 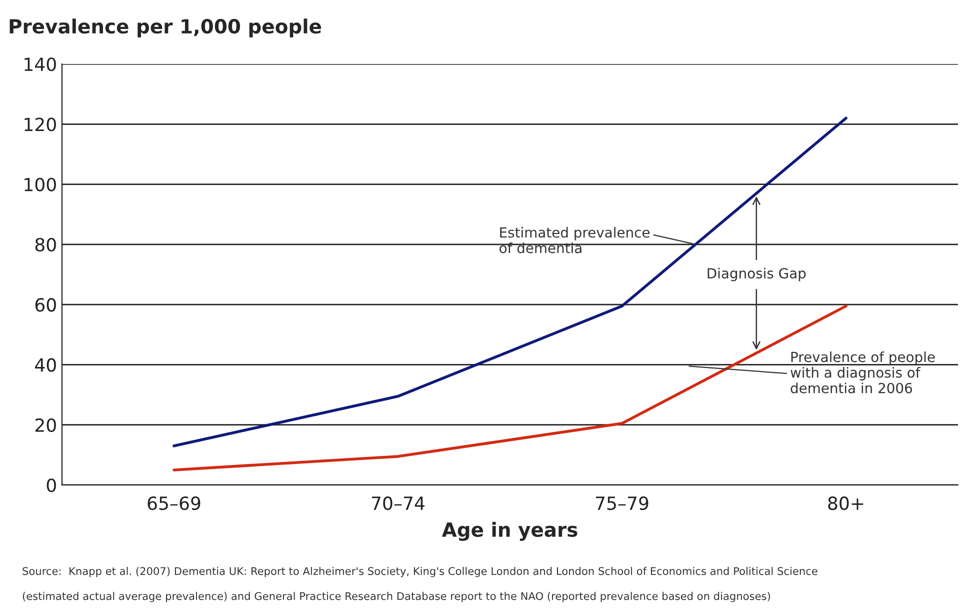 I want to click on y-tick-label: 120, so click(x=40, y=125).